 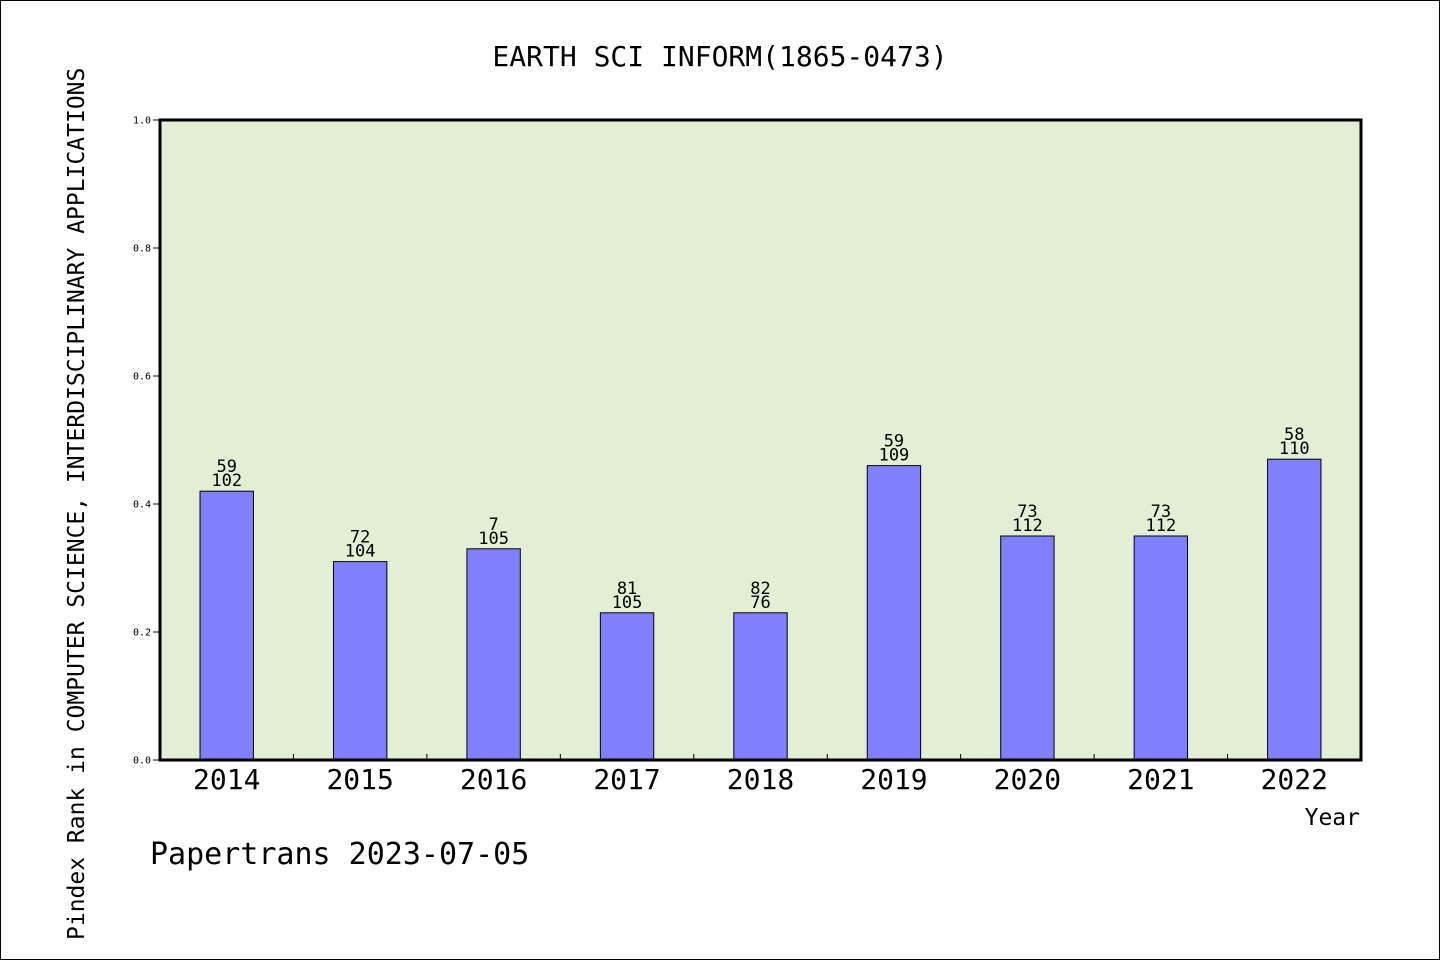 What do you see at coordinates (1332, 818) in the screenshot?
I see `x-axis-label: Year` at bounding box center [1332, 818].